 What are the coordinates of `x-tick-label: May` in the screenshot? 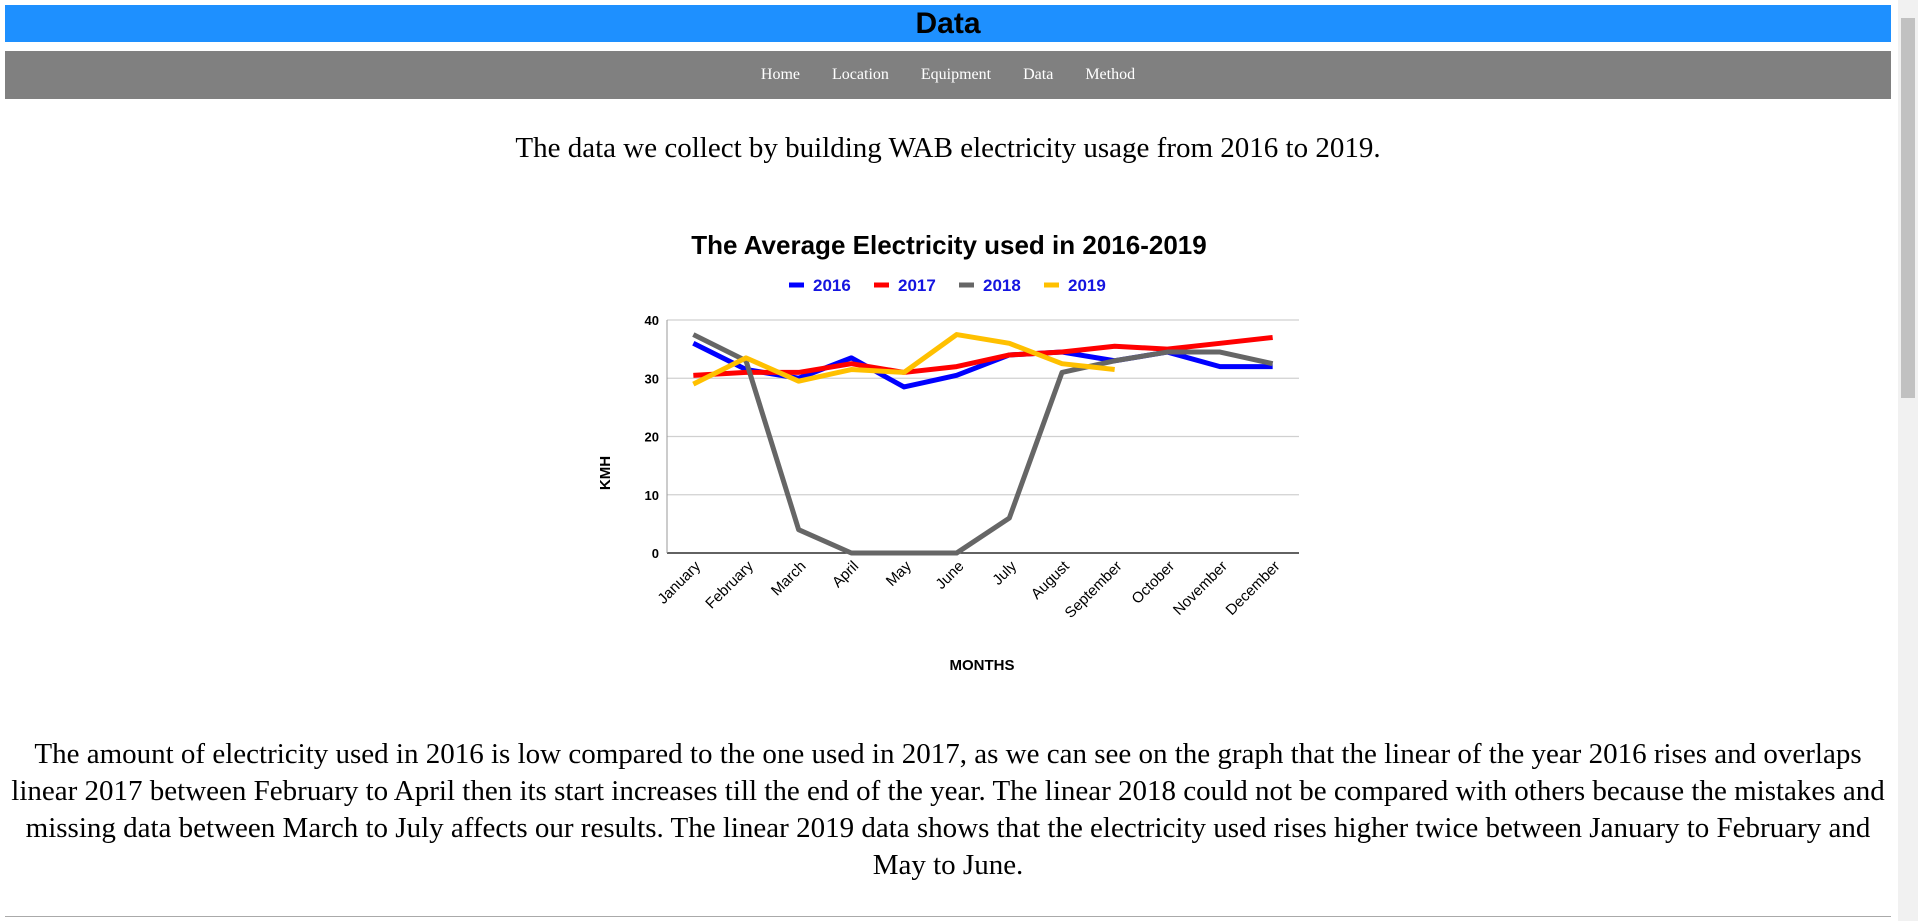 It's located at (899, 573).